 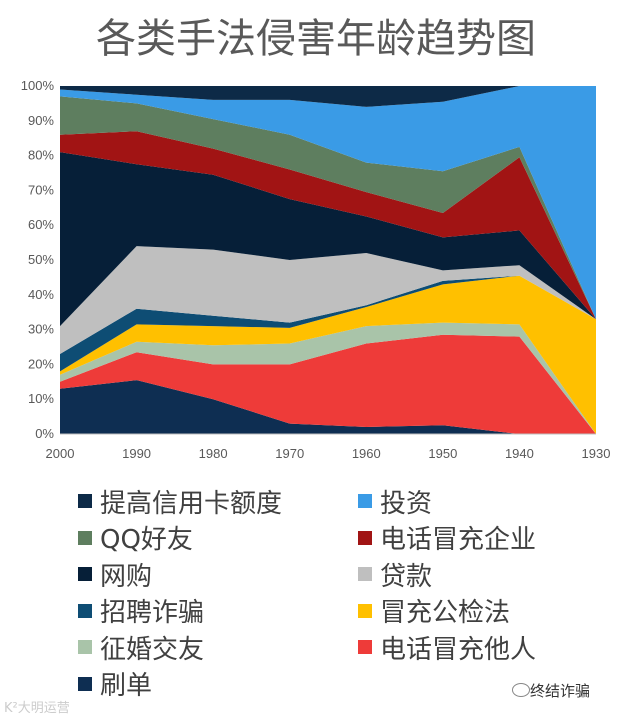 What do you see at coordinates (406, 503) in the screenshot?
I see `legend-label: 投资` at bounding box center [406, 503].